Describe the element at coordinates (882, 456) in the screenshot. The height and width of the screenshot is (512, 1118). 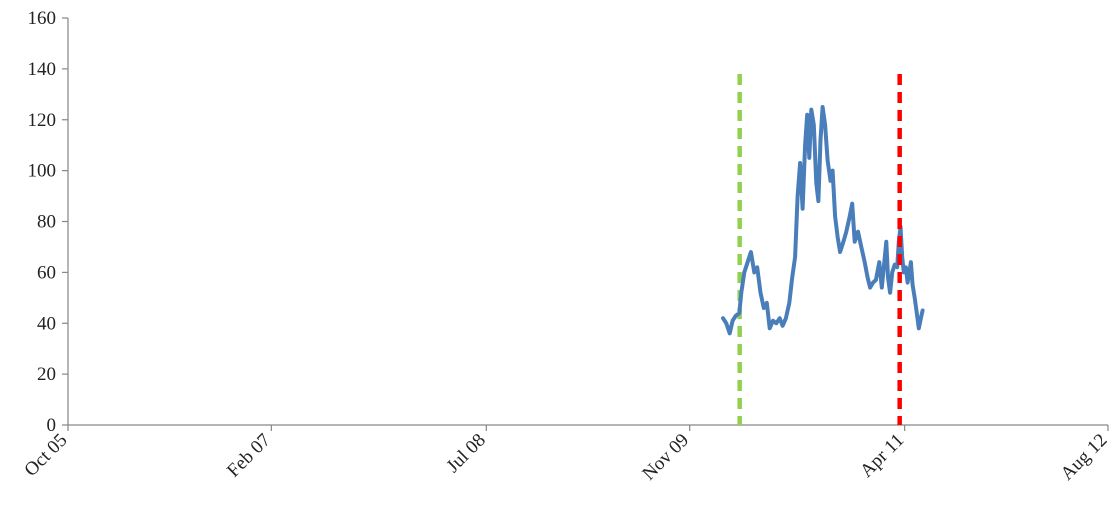
I see `x-tick-label: Apr 11` at that location.